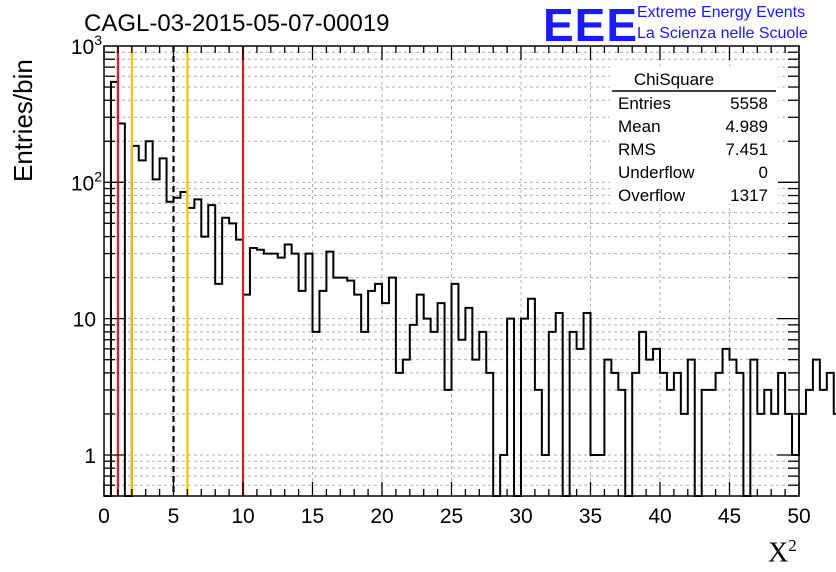 The height and width of the screenshot is (572, 836). Describe the element at coordinates (381, 516) in the screenshot. I see `x-tick-label: 20` at that location.